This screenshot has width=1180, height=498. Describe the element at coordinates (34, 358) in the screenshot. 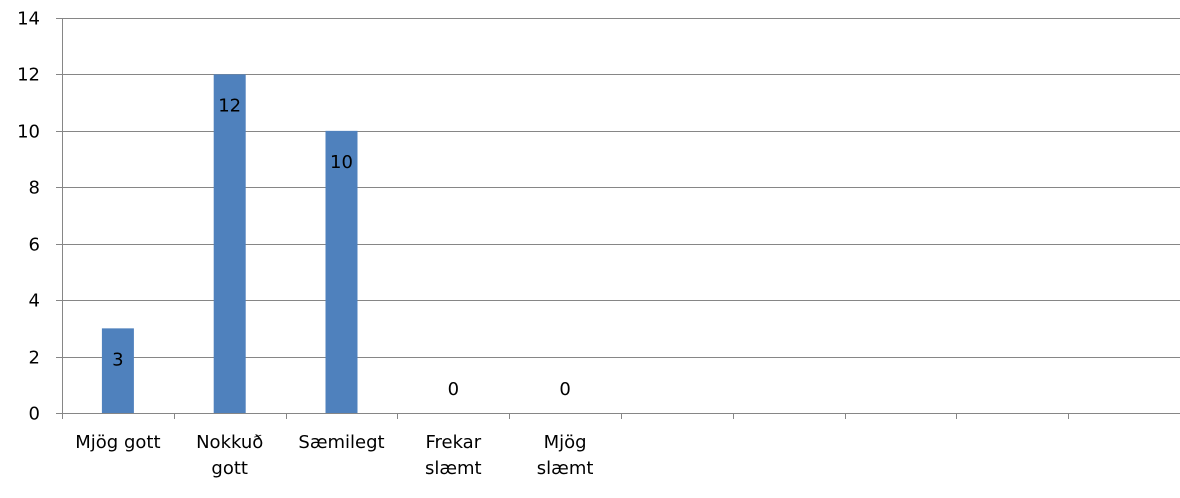

I see `y-tick-label: 2` at that location.